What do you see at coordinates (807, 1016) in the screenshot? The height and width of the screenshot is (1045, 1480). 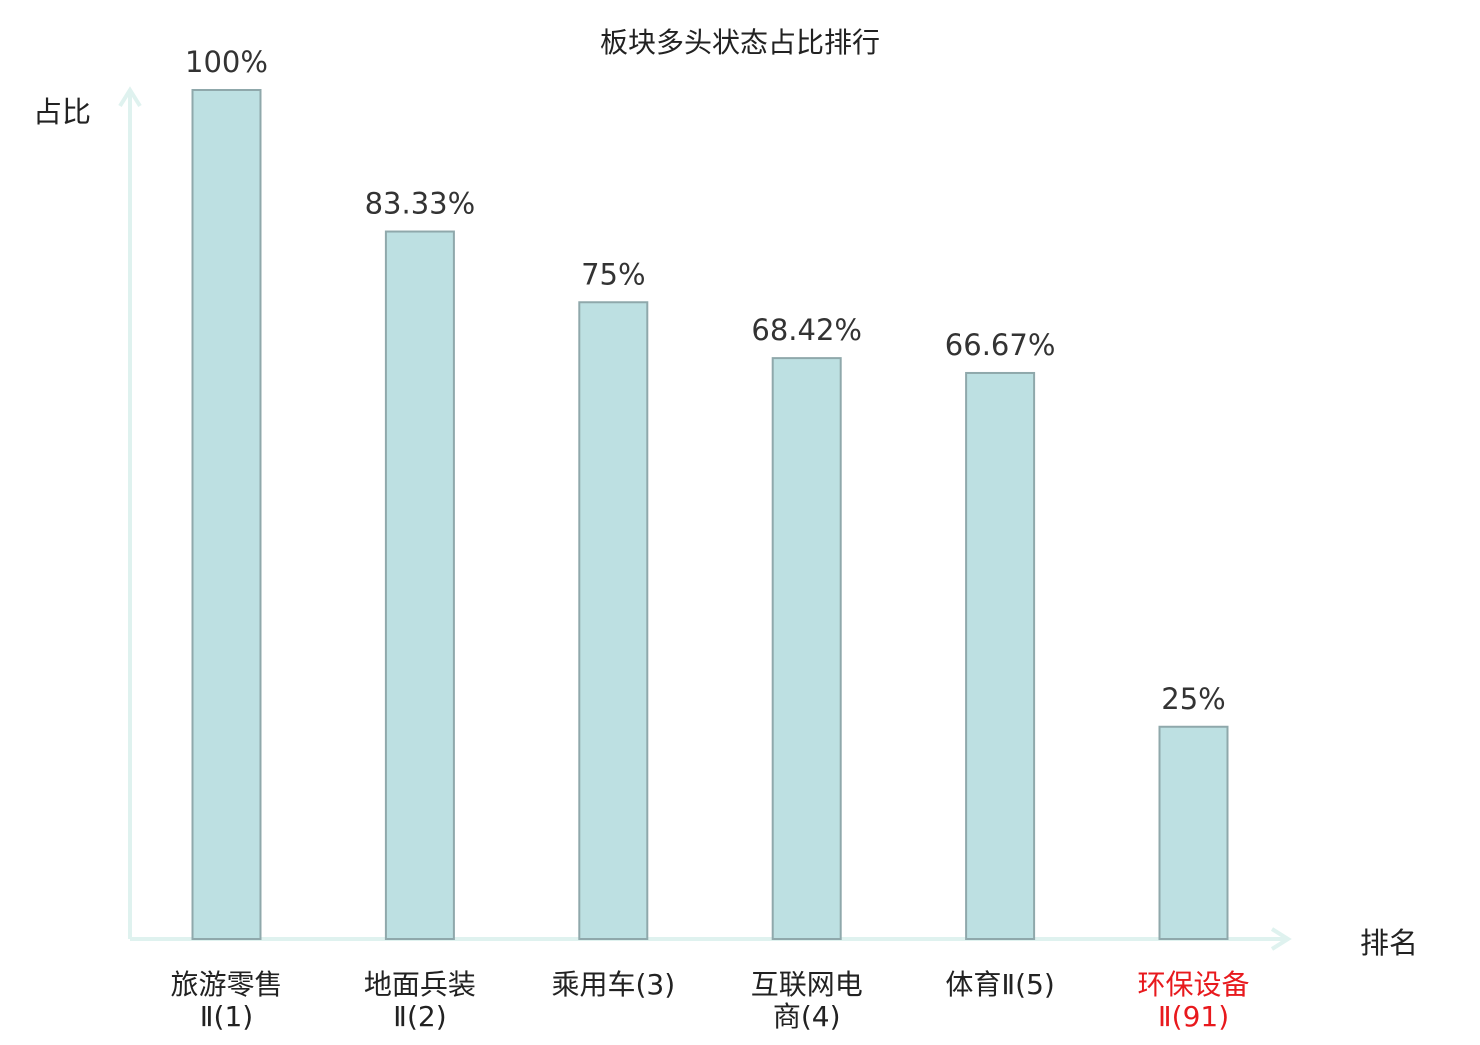 I see `category-label: 商(4)` at bounding box center [807, 1016].